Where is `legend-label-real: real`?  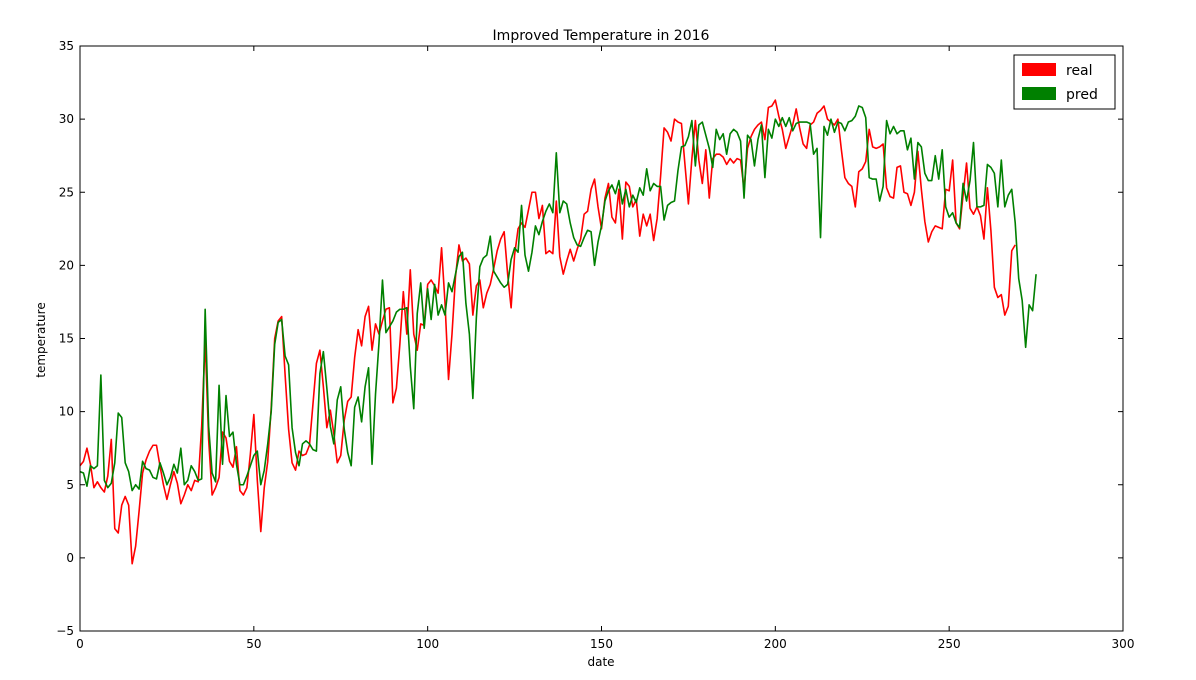
legend-label-real: real is located at coordinates (1079, 71).